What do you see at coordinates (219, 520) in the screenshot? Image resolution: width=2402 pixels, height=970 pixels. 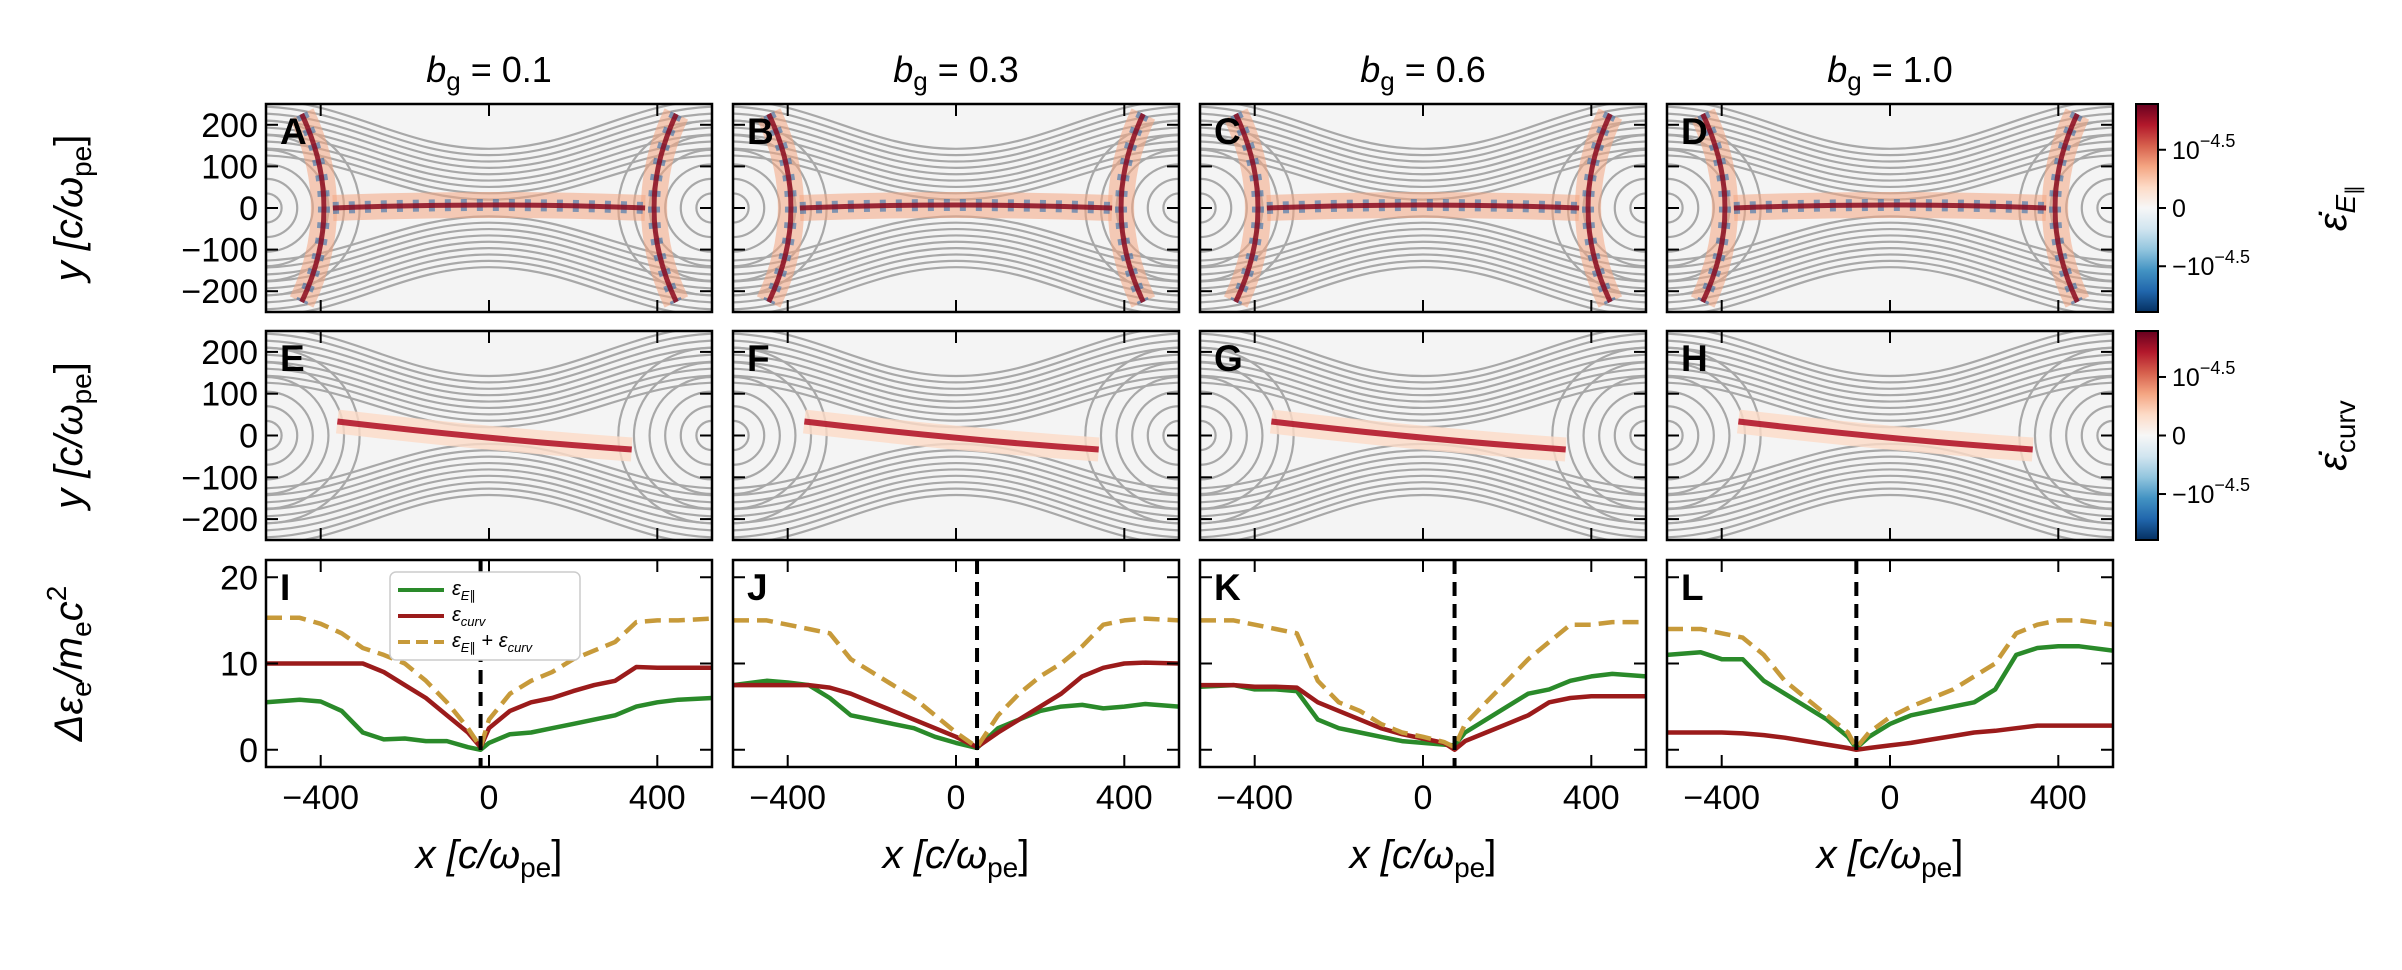 I see `y-tick-label: −200` at bounding box center [219, 520].